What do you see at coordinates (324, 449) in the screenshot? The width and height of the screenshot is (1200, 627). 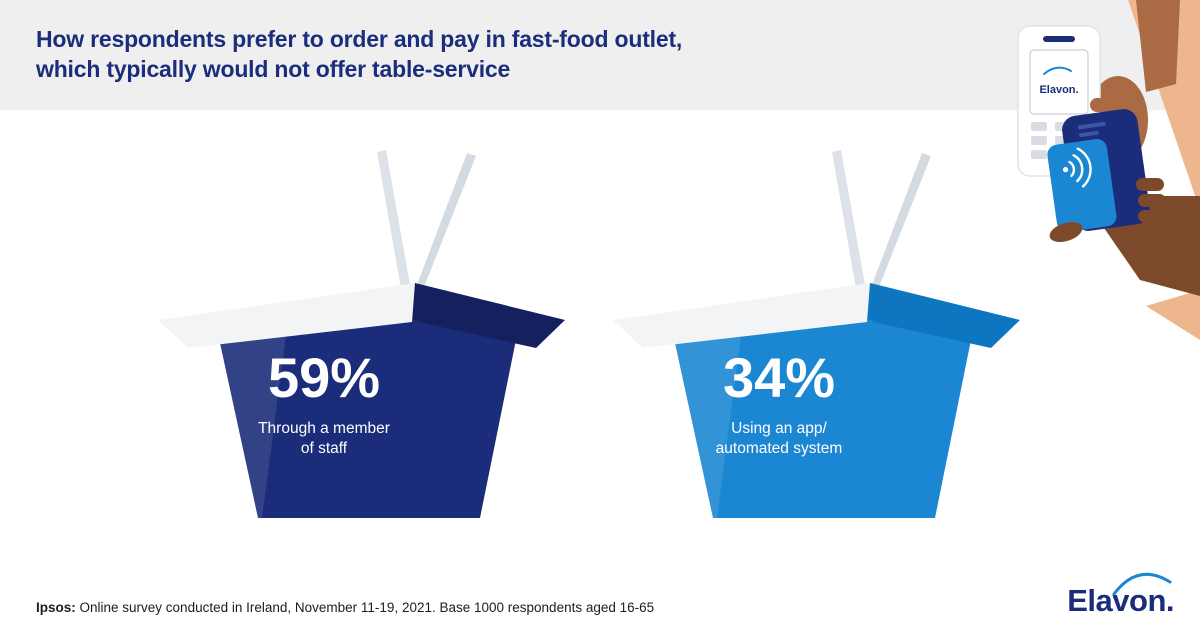 I see `category-label-line: of staff` at bounding box center [324, 449].